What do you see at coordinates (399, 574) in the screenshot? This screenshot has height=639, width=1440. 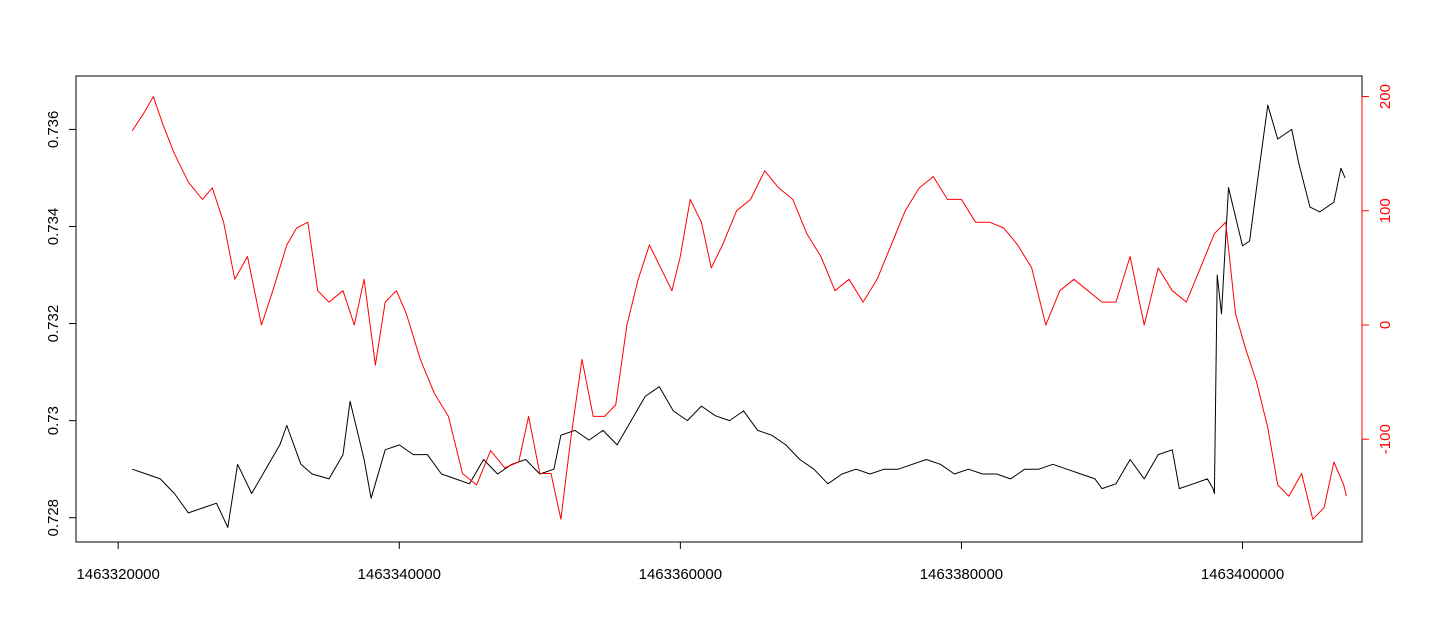 I see `bottom-tick-label: 1463340000` at bounding box center [399, 574].